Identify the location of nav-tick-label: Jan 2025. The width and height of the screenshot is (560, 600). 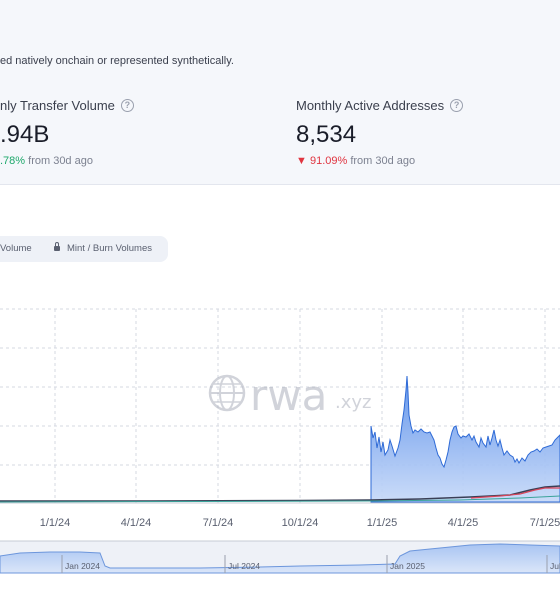
(407, 566).